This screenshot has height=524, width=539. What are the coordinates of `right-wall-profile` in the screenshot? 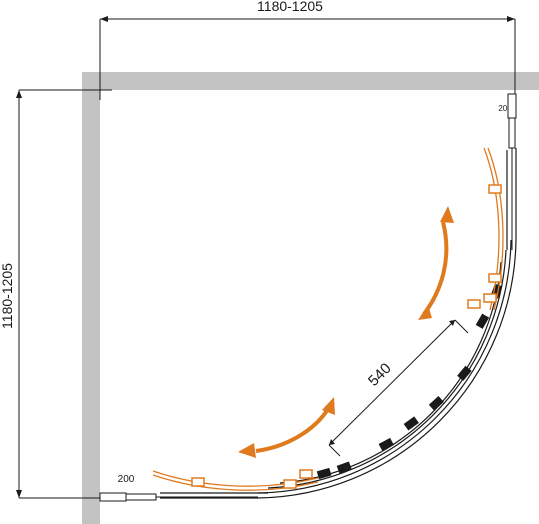 It's located at (512, 171).